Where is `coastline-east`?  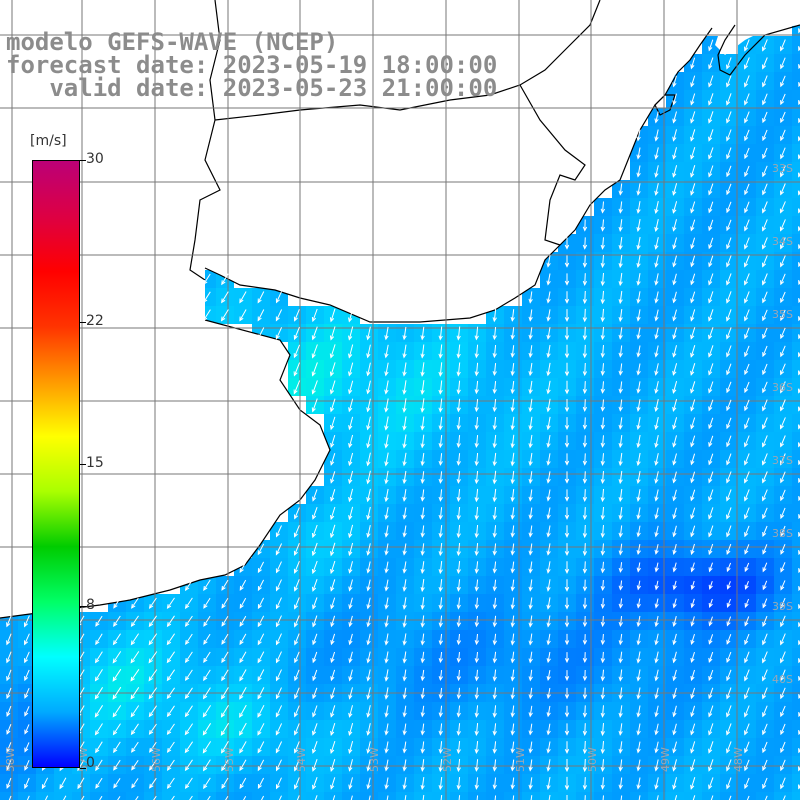 coastline-east is located at coordinates (758, 50).